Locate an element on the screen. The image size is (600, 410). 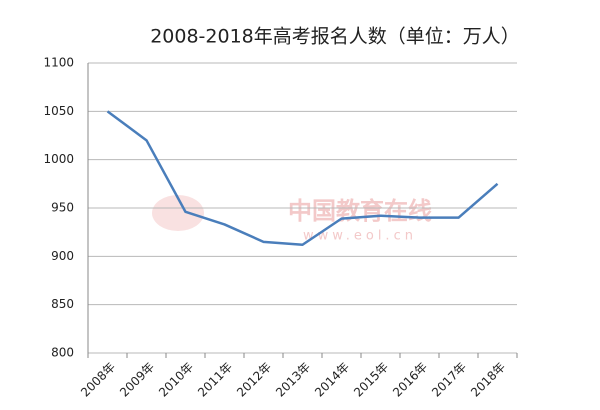
y-tick-label: 1100 is located at coordinates (58, 63).